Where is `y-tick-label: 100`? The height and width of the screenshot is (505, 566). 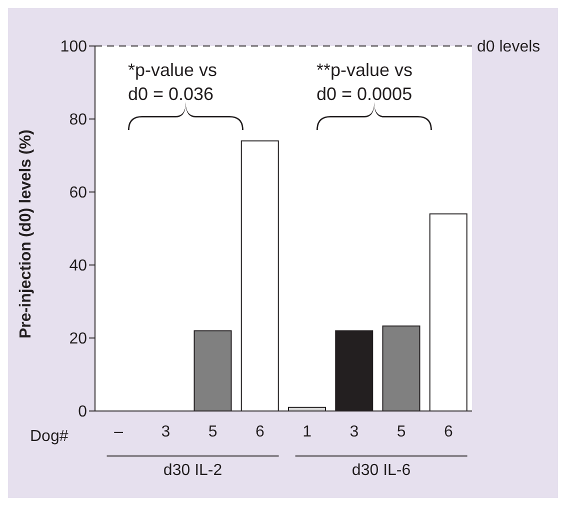 y-tick-label: 100 is located at coordinates (74, 47).